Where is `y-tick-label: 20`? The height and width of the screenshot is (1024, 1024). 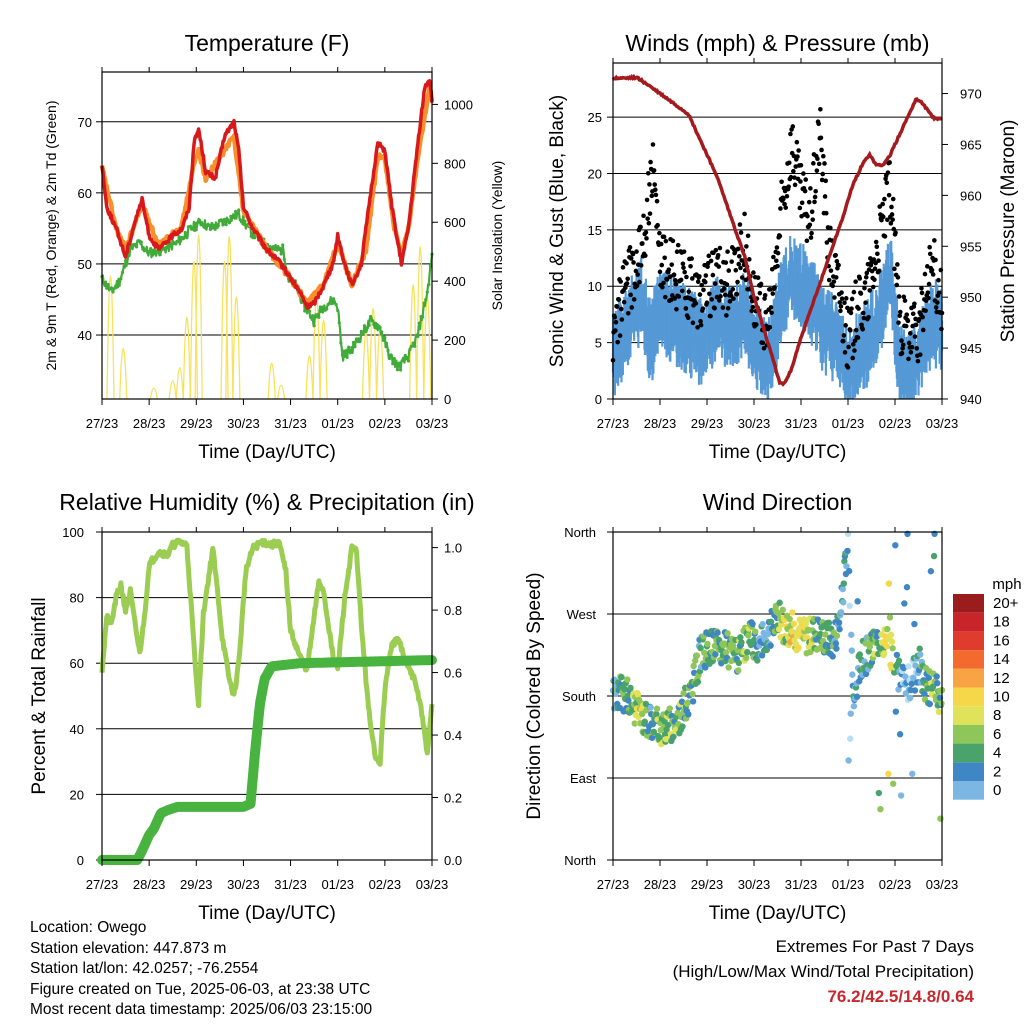 y-tick-label: 20 is located at coordinates (595, 173).